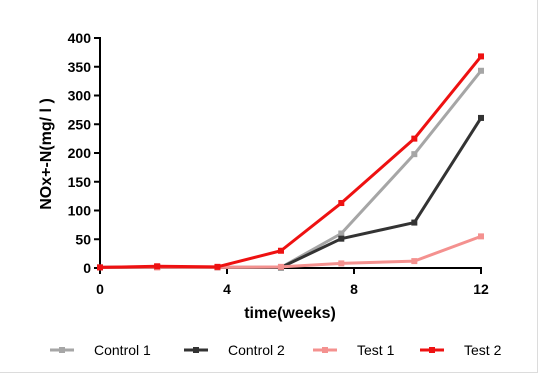 This screenshot has height=373, width=538. Describe the element at coordinates (83, 239) in the screenshot. I see `y-tick-label: 50` at that location.